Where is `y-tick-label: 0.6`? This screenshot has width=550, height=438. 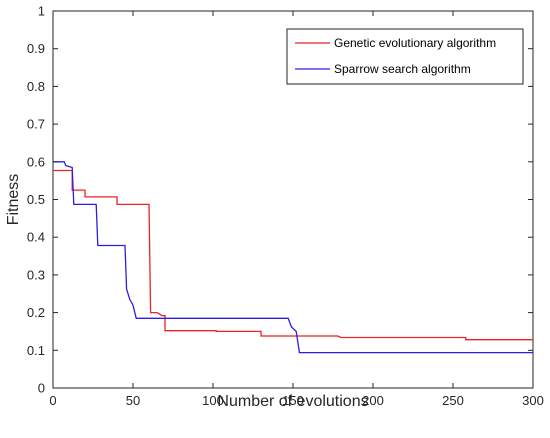 y-tick-label: 0.6 is located at coordinates (36, 161).